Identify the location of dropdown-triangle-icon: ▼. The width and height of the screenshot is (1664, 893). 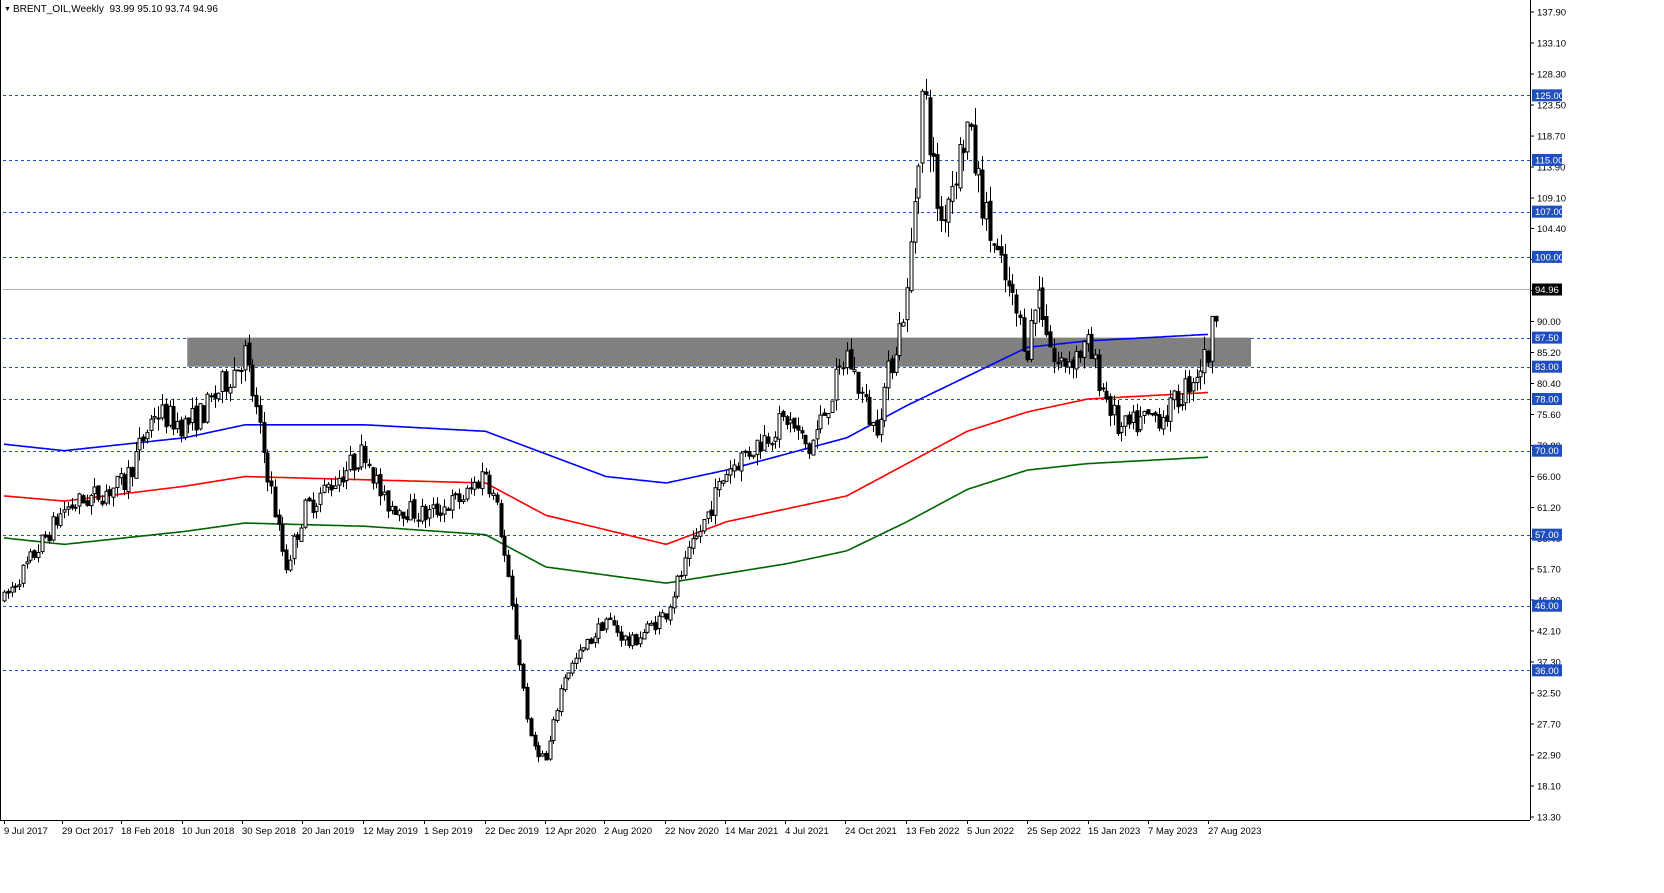
(7, 9).